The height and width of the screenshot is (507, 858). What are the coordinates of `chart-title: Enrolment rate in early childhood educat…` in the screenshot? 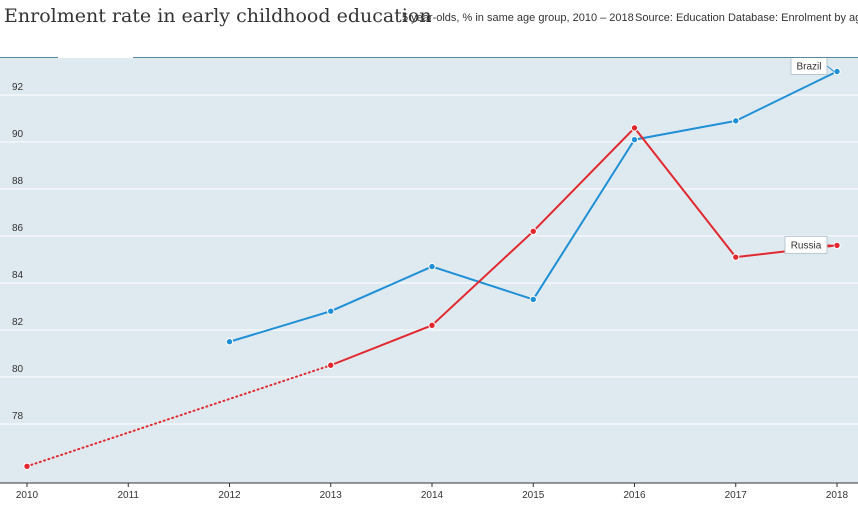 It's located at (218, 16).